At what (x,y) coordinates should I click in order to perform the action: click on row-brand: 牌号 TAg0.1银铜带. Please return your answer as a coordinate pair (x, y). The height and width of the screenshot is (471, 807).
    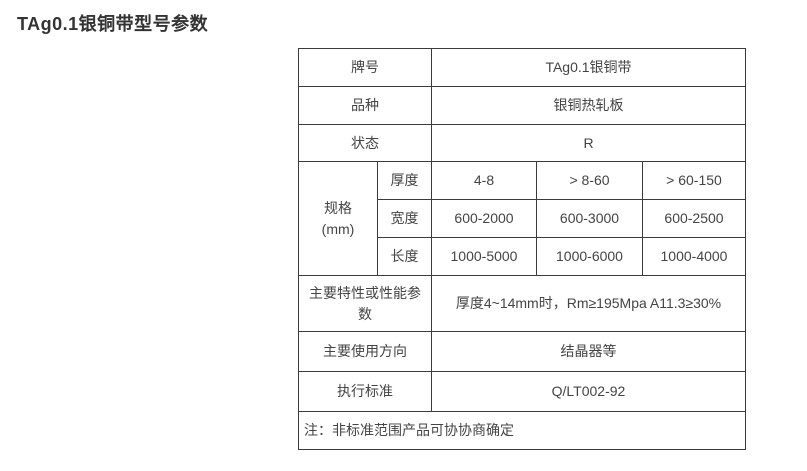
    Looking at the image, I should click on (522, 67).